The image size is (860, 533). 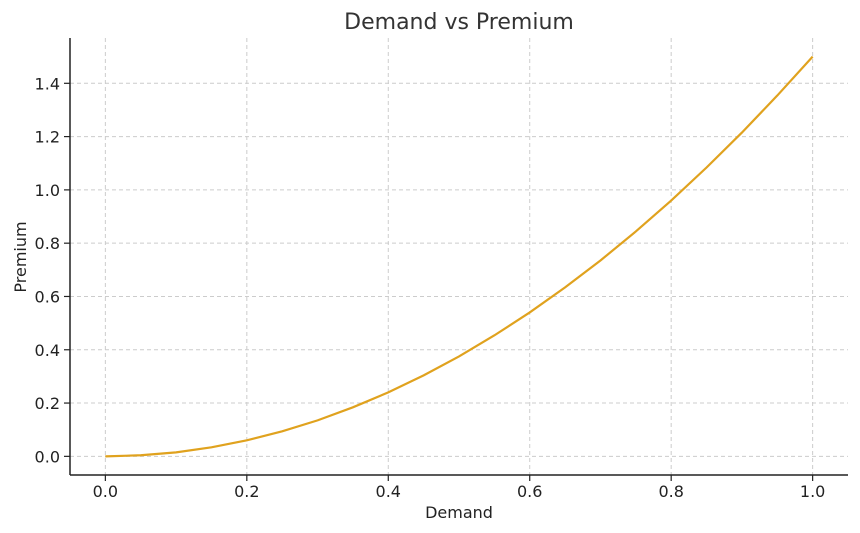 What do you see at coordinates (529, 491) in the screenshot?
I see `x-tick-label: 0.6` at bounding box center [529, 491].